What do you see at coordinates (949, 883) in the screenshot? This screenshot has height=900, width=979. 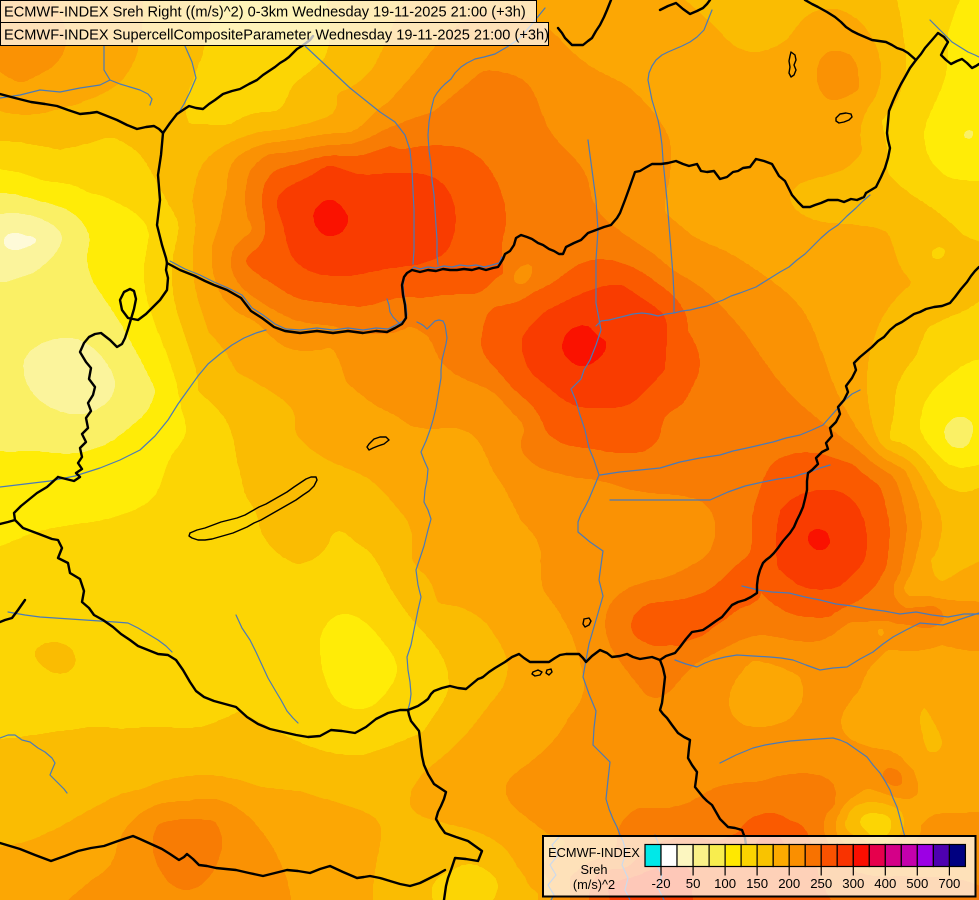 I see `svg-text: 700` at bounding box center [949, 883].